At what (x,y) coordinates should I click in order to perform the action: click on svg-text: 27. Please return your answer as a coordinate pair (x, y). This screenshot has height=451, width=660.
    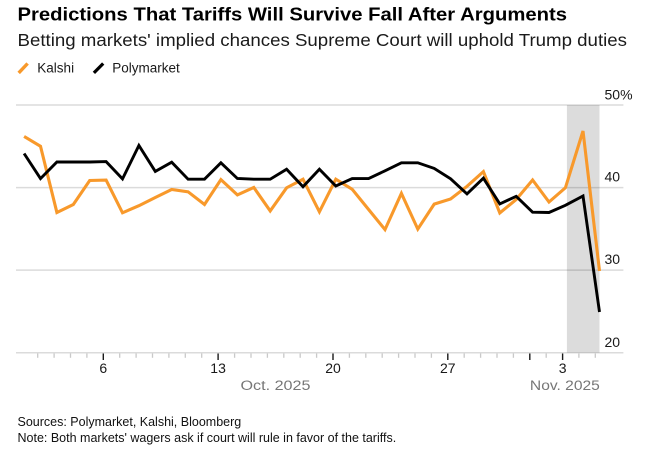
    Looking at the image, I should click on (448, 368).